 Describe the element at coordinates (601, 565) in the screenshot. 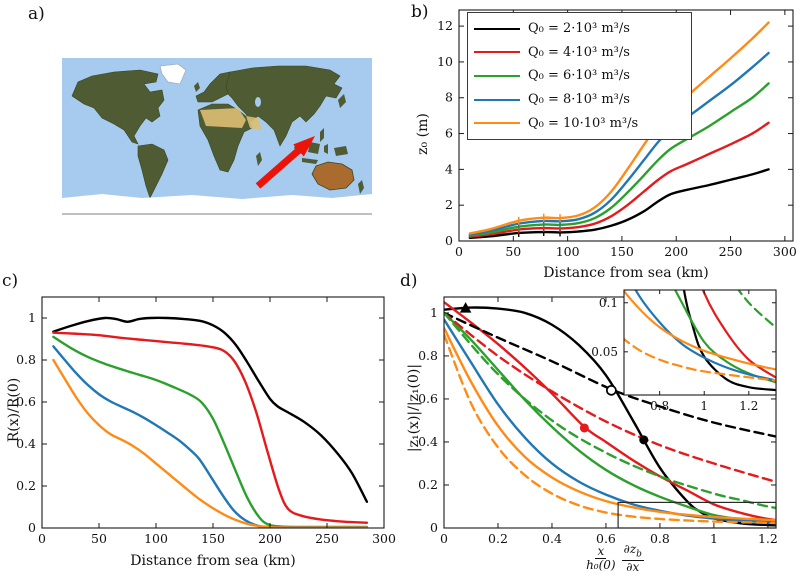

I see `fraction-denominator: h₀(0)` at that location.